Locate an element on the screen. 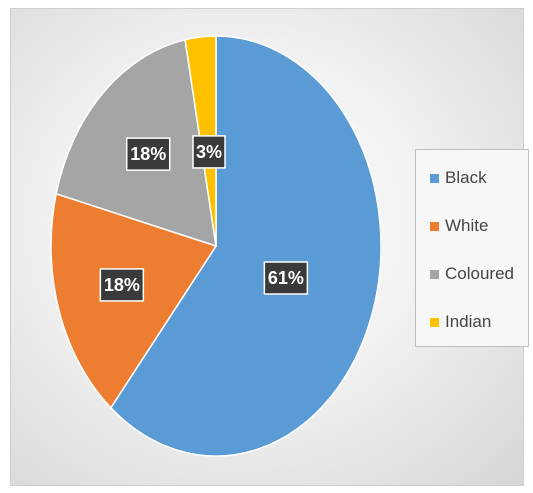 The width and height of the screenshot is (533, 493). data-label-black: 61% is located at coordinates (286, 278).